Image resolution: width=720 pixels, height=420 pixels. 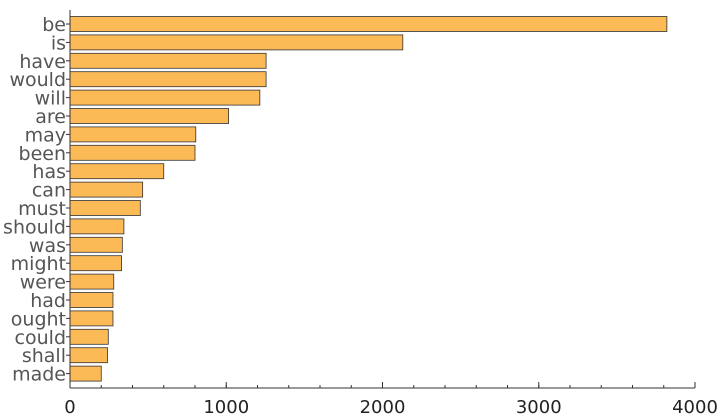 I want to click on category-label-ought: ought, so click(x=38, y=319).